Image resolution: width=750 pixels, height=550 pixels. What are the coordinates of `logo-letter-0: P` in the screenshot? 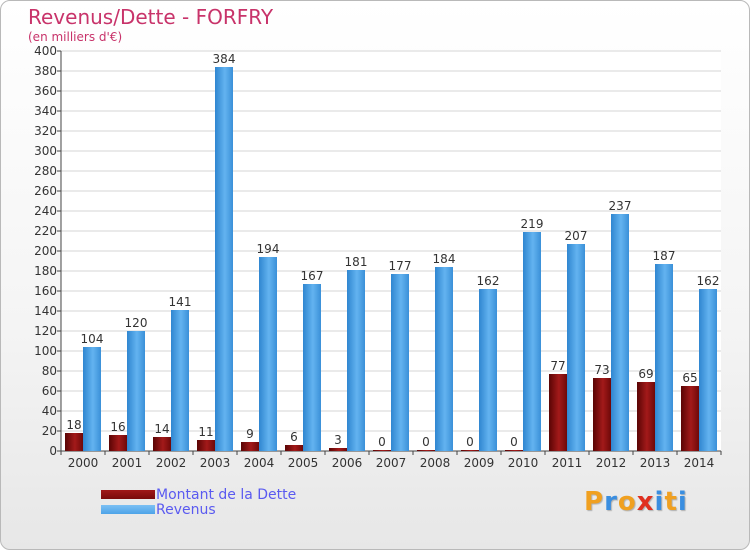 It's located at (594, 502).